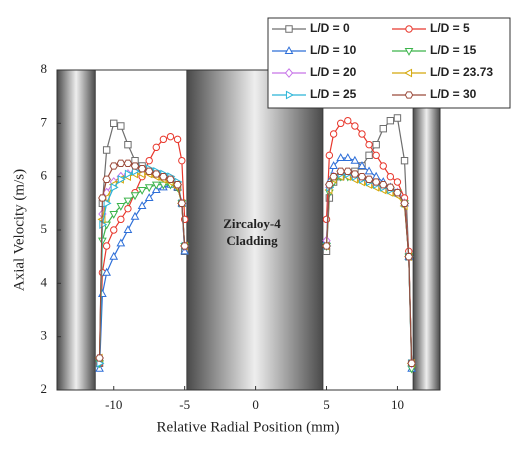 Image resolution: width=530 pixels, height=450 pixels. What do you see at coordinates (461, 72) in the screenshot?
I see `legend-label: L/D = 23.73` at bounding box center [461, 72].